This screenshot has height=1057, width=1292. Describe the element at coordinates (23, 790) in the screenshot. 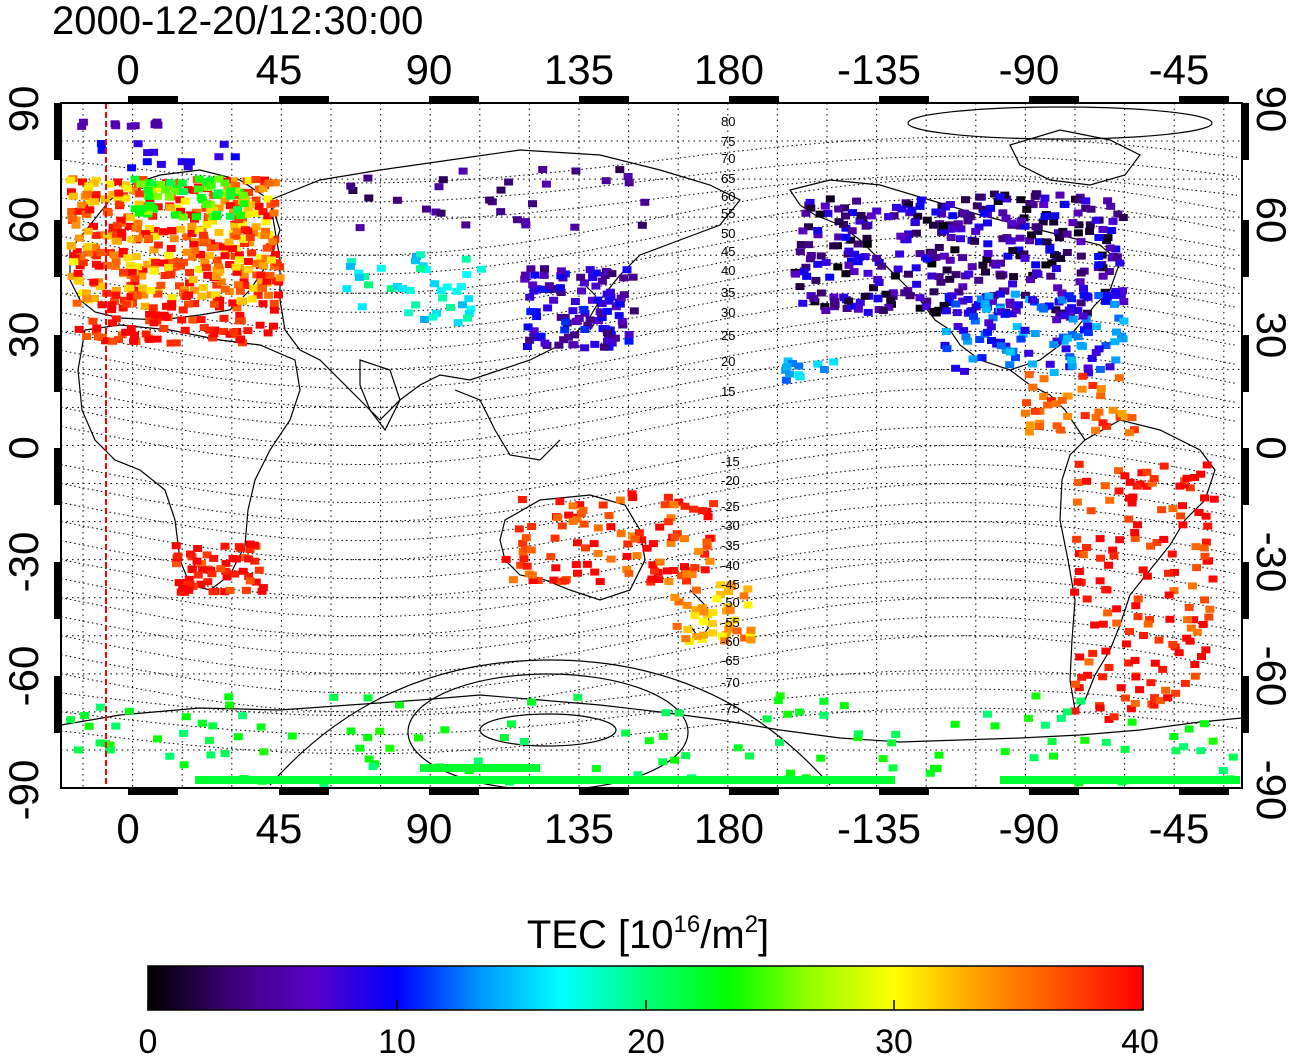

I see `left-lat-tick: -90` at that location.